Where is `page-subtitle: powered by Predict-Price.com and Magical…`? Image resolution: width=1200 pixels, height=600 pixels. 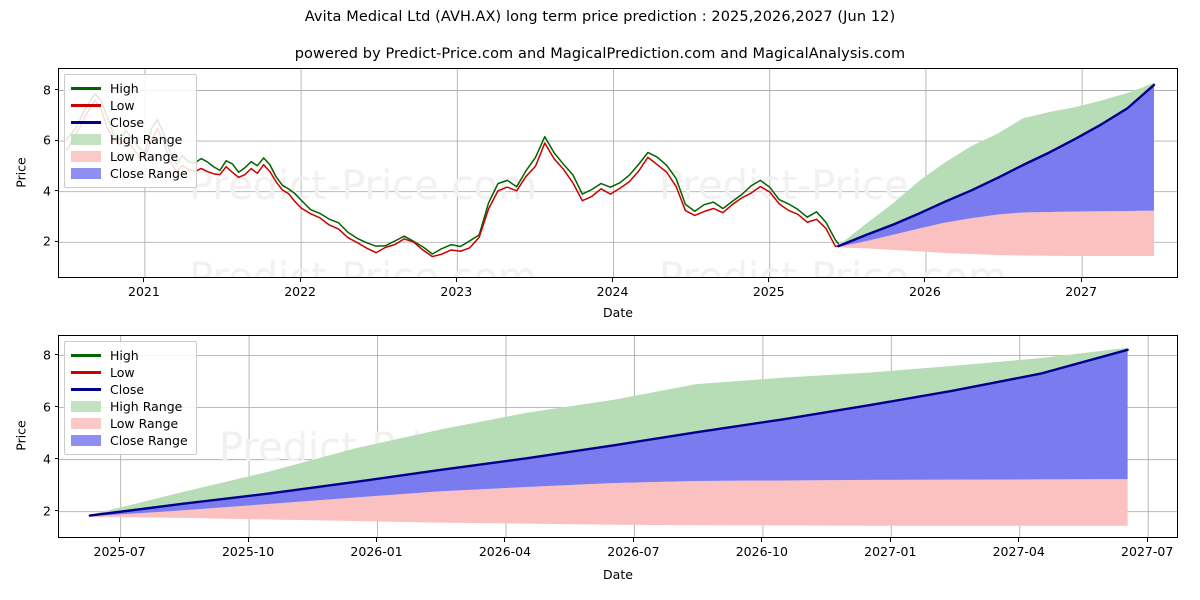
page-subtitle: powered by Predict-Price.com and Magical… is located at coordinates (600, 54).